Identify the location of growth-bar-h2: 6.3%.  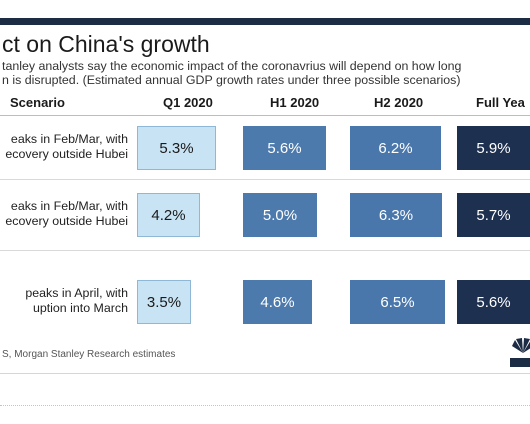
(396, 215).